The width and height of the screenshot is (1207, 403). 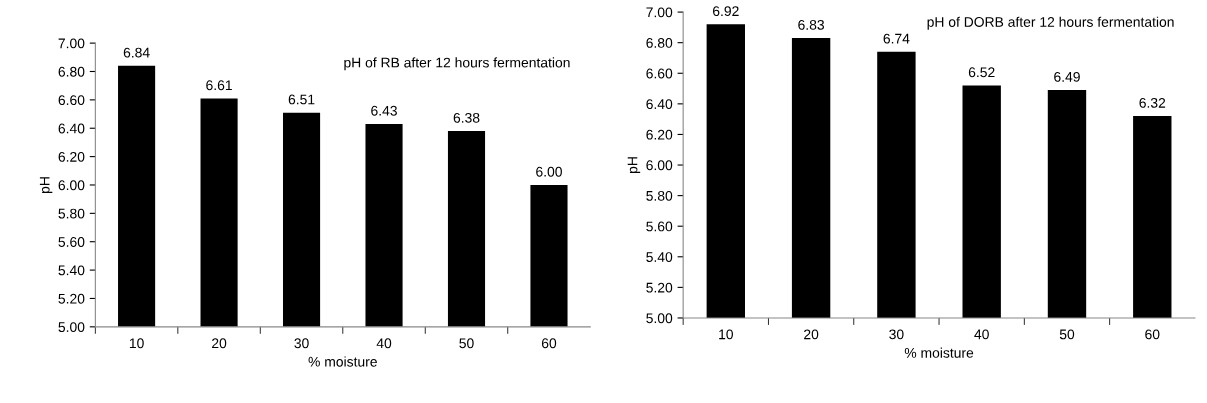 I want to click on data-label: 6.92, so click(x=726, y=11).